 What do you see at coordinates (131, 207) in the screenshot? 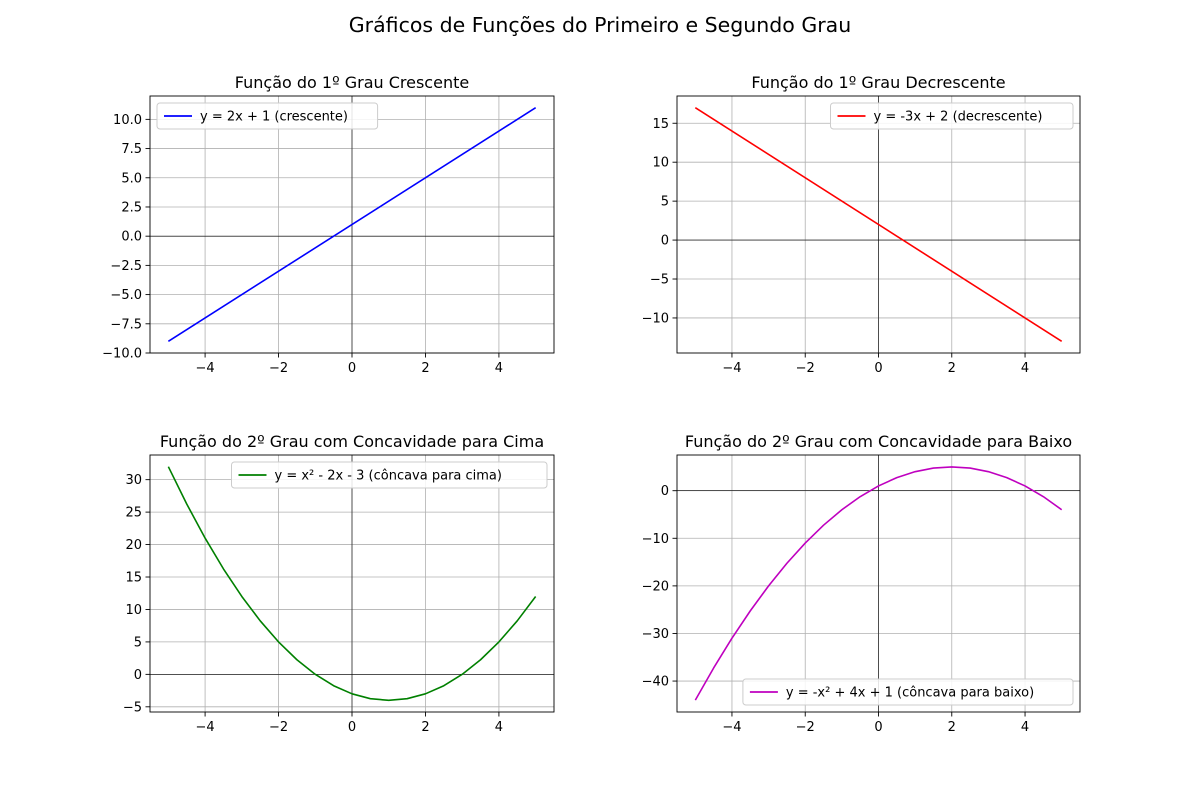
I see `y-tick-label: 2.5` at bounding box center [131, 207].